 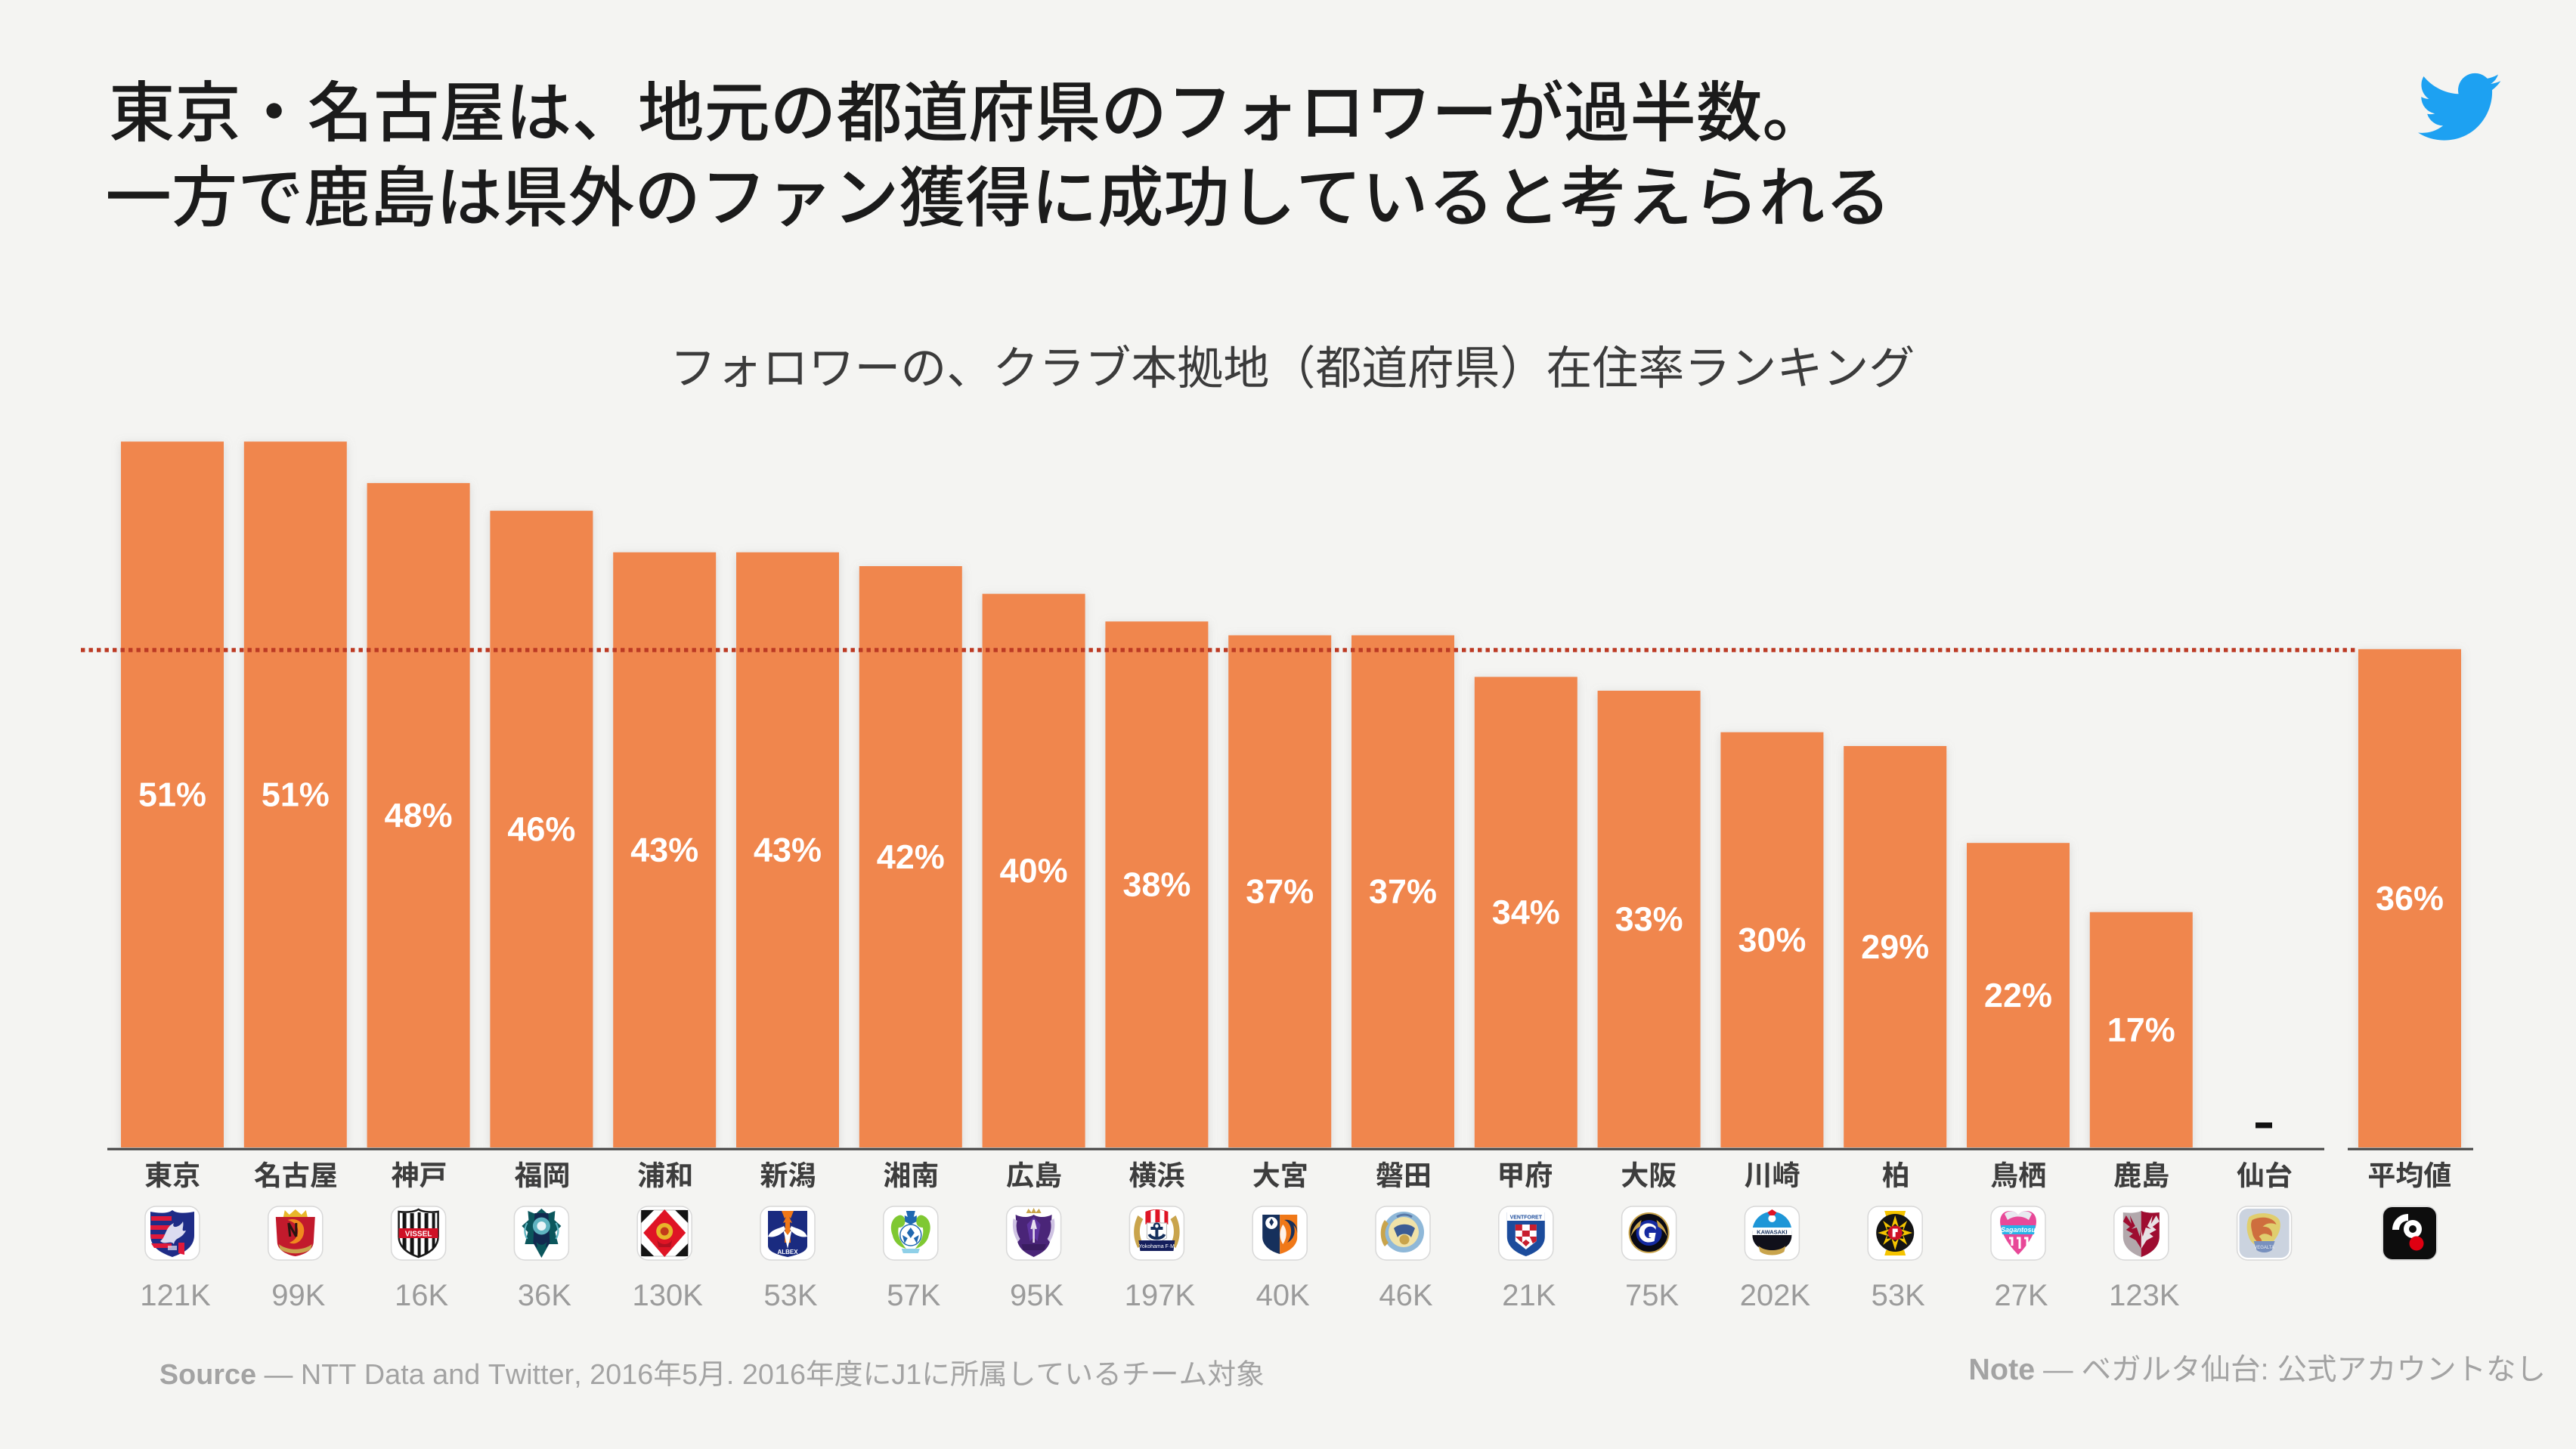 What do you see at coordinates (1526, 1218) in the screenshot?
I see `svg-text: VENTFORET` at bounding box center [1526, 1218].